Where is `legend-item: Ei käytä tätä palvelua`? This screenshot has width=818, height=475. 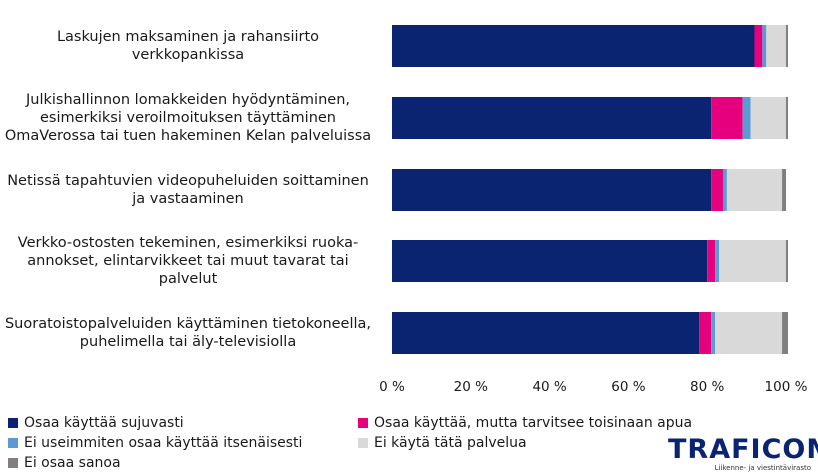 legend-item: Ei käytä tätä palvelua is located at coordinates (442, 443).